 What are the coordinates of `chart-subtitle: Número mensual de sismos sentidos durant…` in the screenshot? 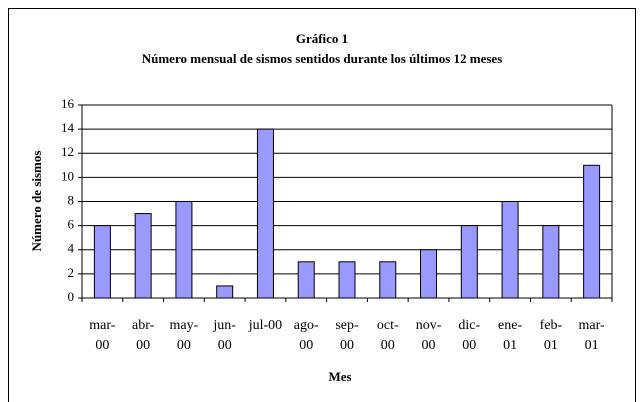 It's located at (322, 58).